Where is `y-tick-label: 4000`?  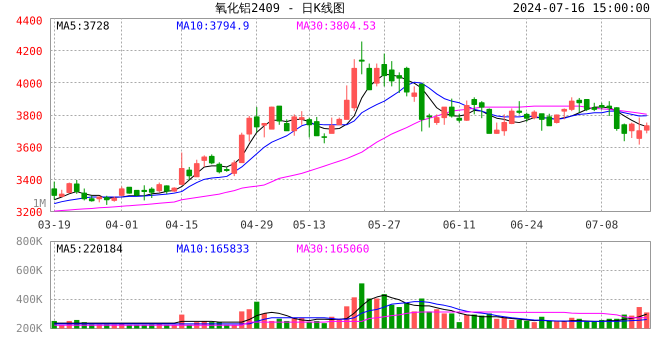 y-tick-label: 4000 is located at coordinates (29, 83).